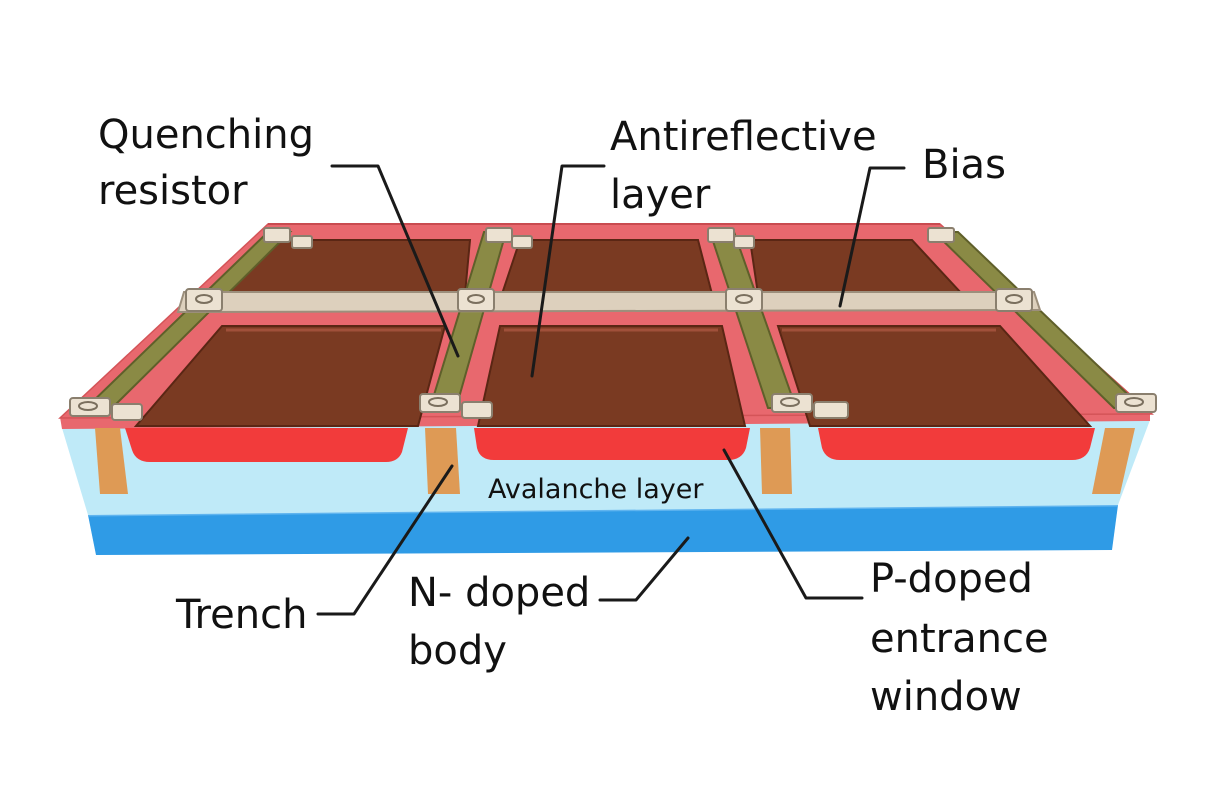  Describe the element at coordinates (499, 593) in the screenshot. I see `label-n-doped-line1: N- doped` at that location.